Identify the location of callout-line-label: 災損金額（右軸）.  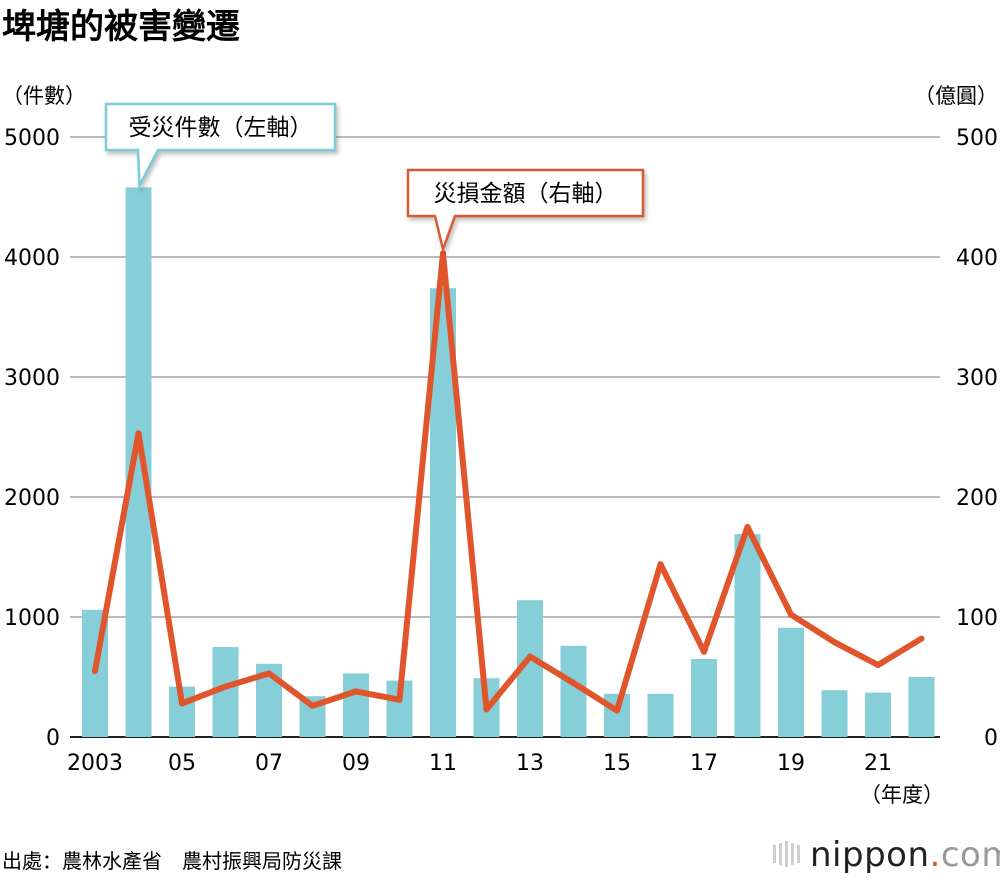
(526, 194).